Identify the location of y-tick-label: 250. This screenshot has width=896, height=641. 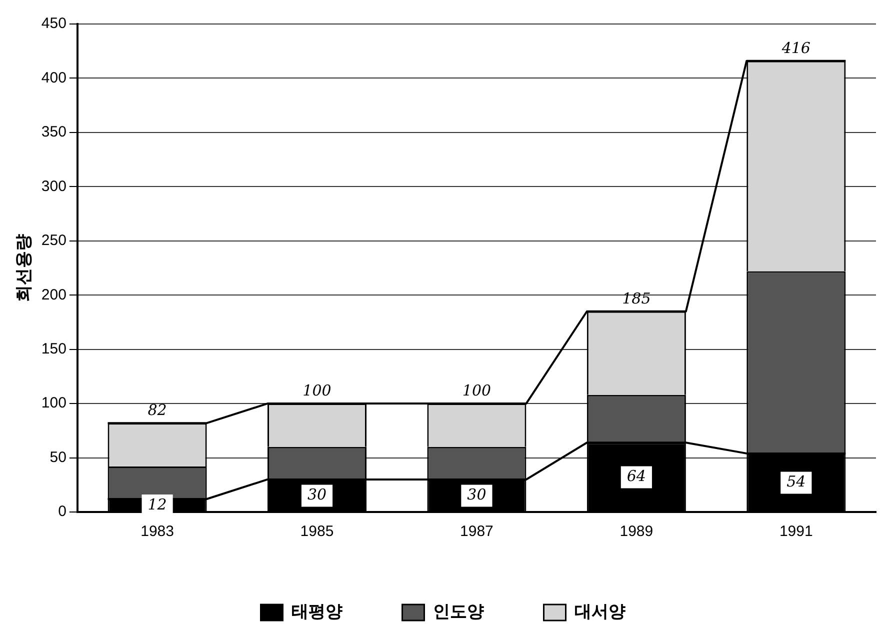
(53, 241).